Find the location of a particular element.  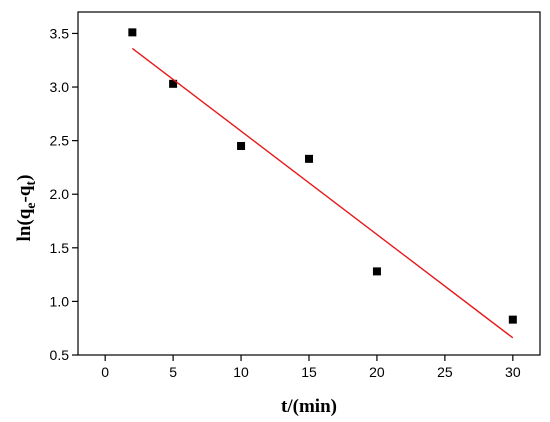

x-tick-label: 30 is located at coordinates (513, 372).